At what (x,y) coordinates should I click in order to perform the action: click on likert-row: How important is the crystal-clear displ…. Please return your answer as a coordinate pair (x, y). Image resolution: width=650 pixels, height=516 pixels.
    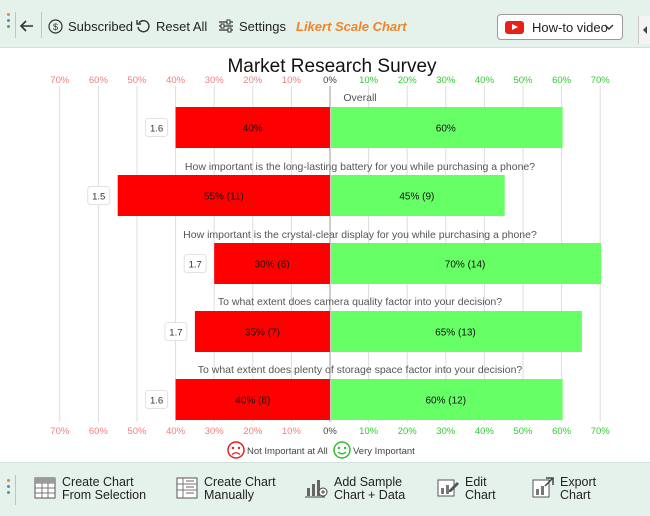
    Looking at the image, I should click on (392, 256).